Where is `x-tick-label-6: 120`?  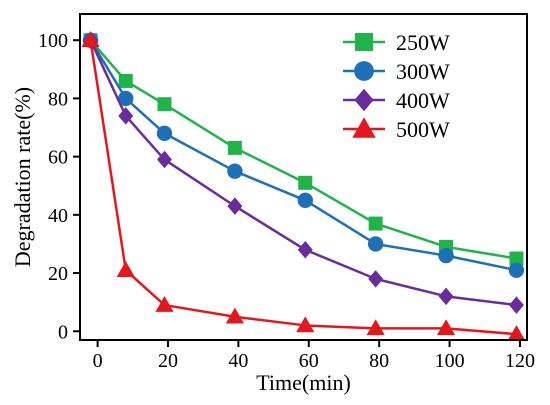 x-tick-label-6: 120 is located at coordinates (520, 361).